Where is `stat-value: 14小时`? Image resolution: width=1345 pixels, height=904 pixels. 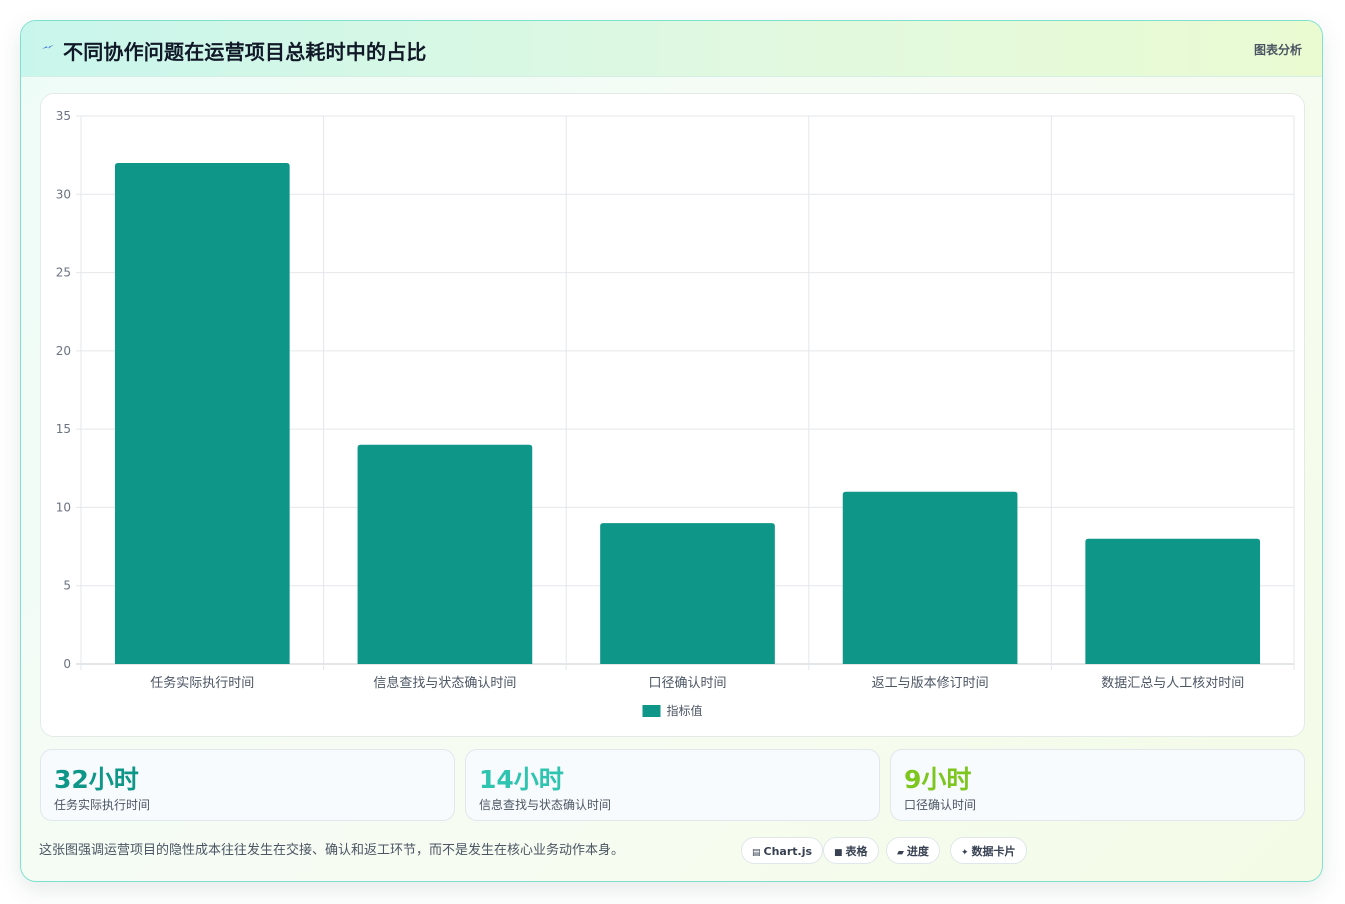 stat-value: 14小时 is located at coordinates (521, 779).